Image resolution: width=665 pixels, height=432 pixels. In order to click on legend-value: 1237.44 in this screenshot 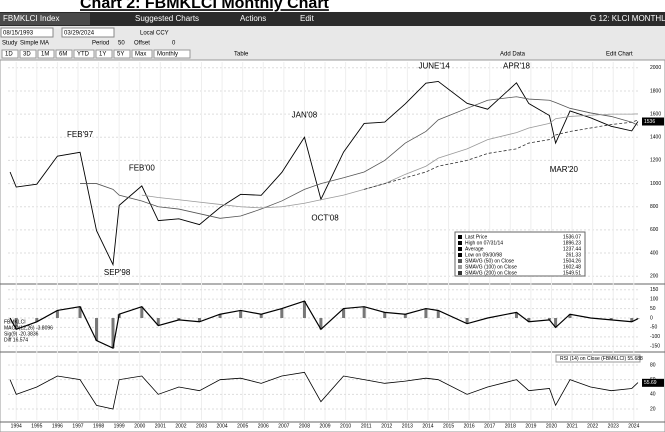, I will do `click(572, 249)`.